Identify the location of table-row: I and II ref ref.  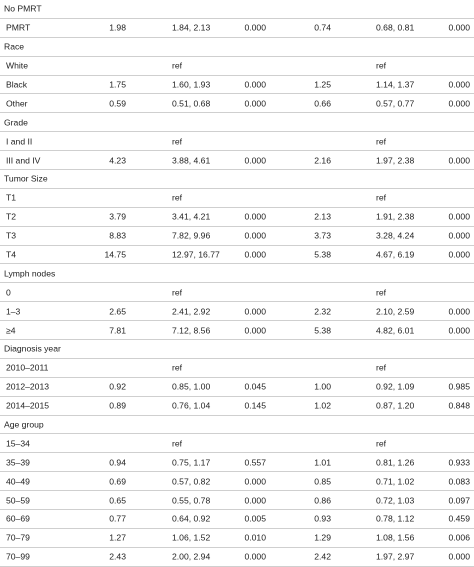
(237, 142).